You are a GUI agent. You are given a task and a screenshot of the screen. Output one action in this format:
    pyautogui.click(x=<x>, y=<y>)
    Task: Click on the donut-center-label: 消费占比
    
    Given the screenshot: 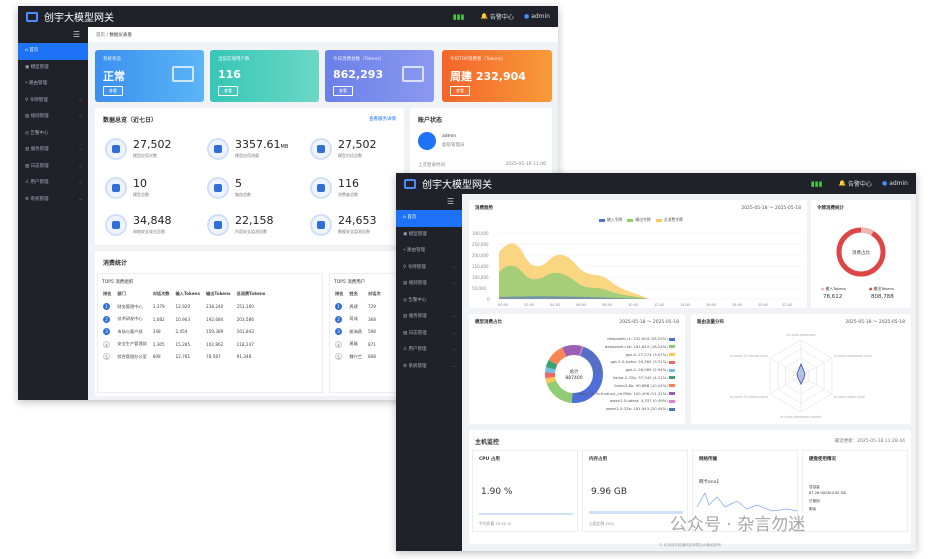 What is the action you would take?
    pyautogui.click(x=861, y=252)
    